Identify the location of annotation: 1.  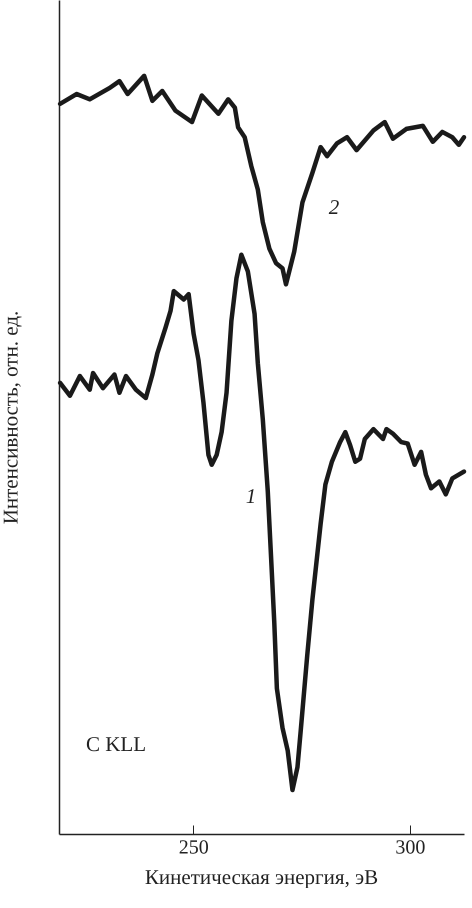
(251, 496).